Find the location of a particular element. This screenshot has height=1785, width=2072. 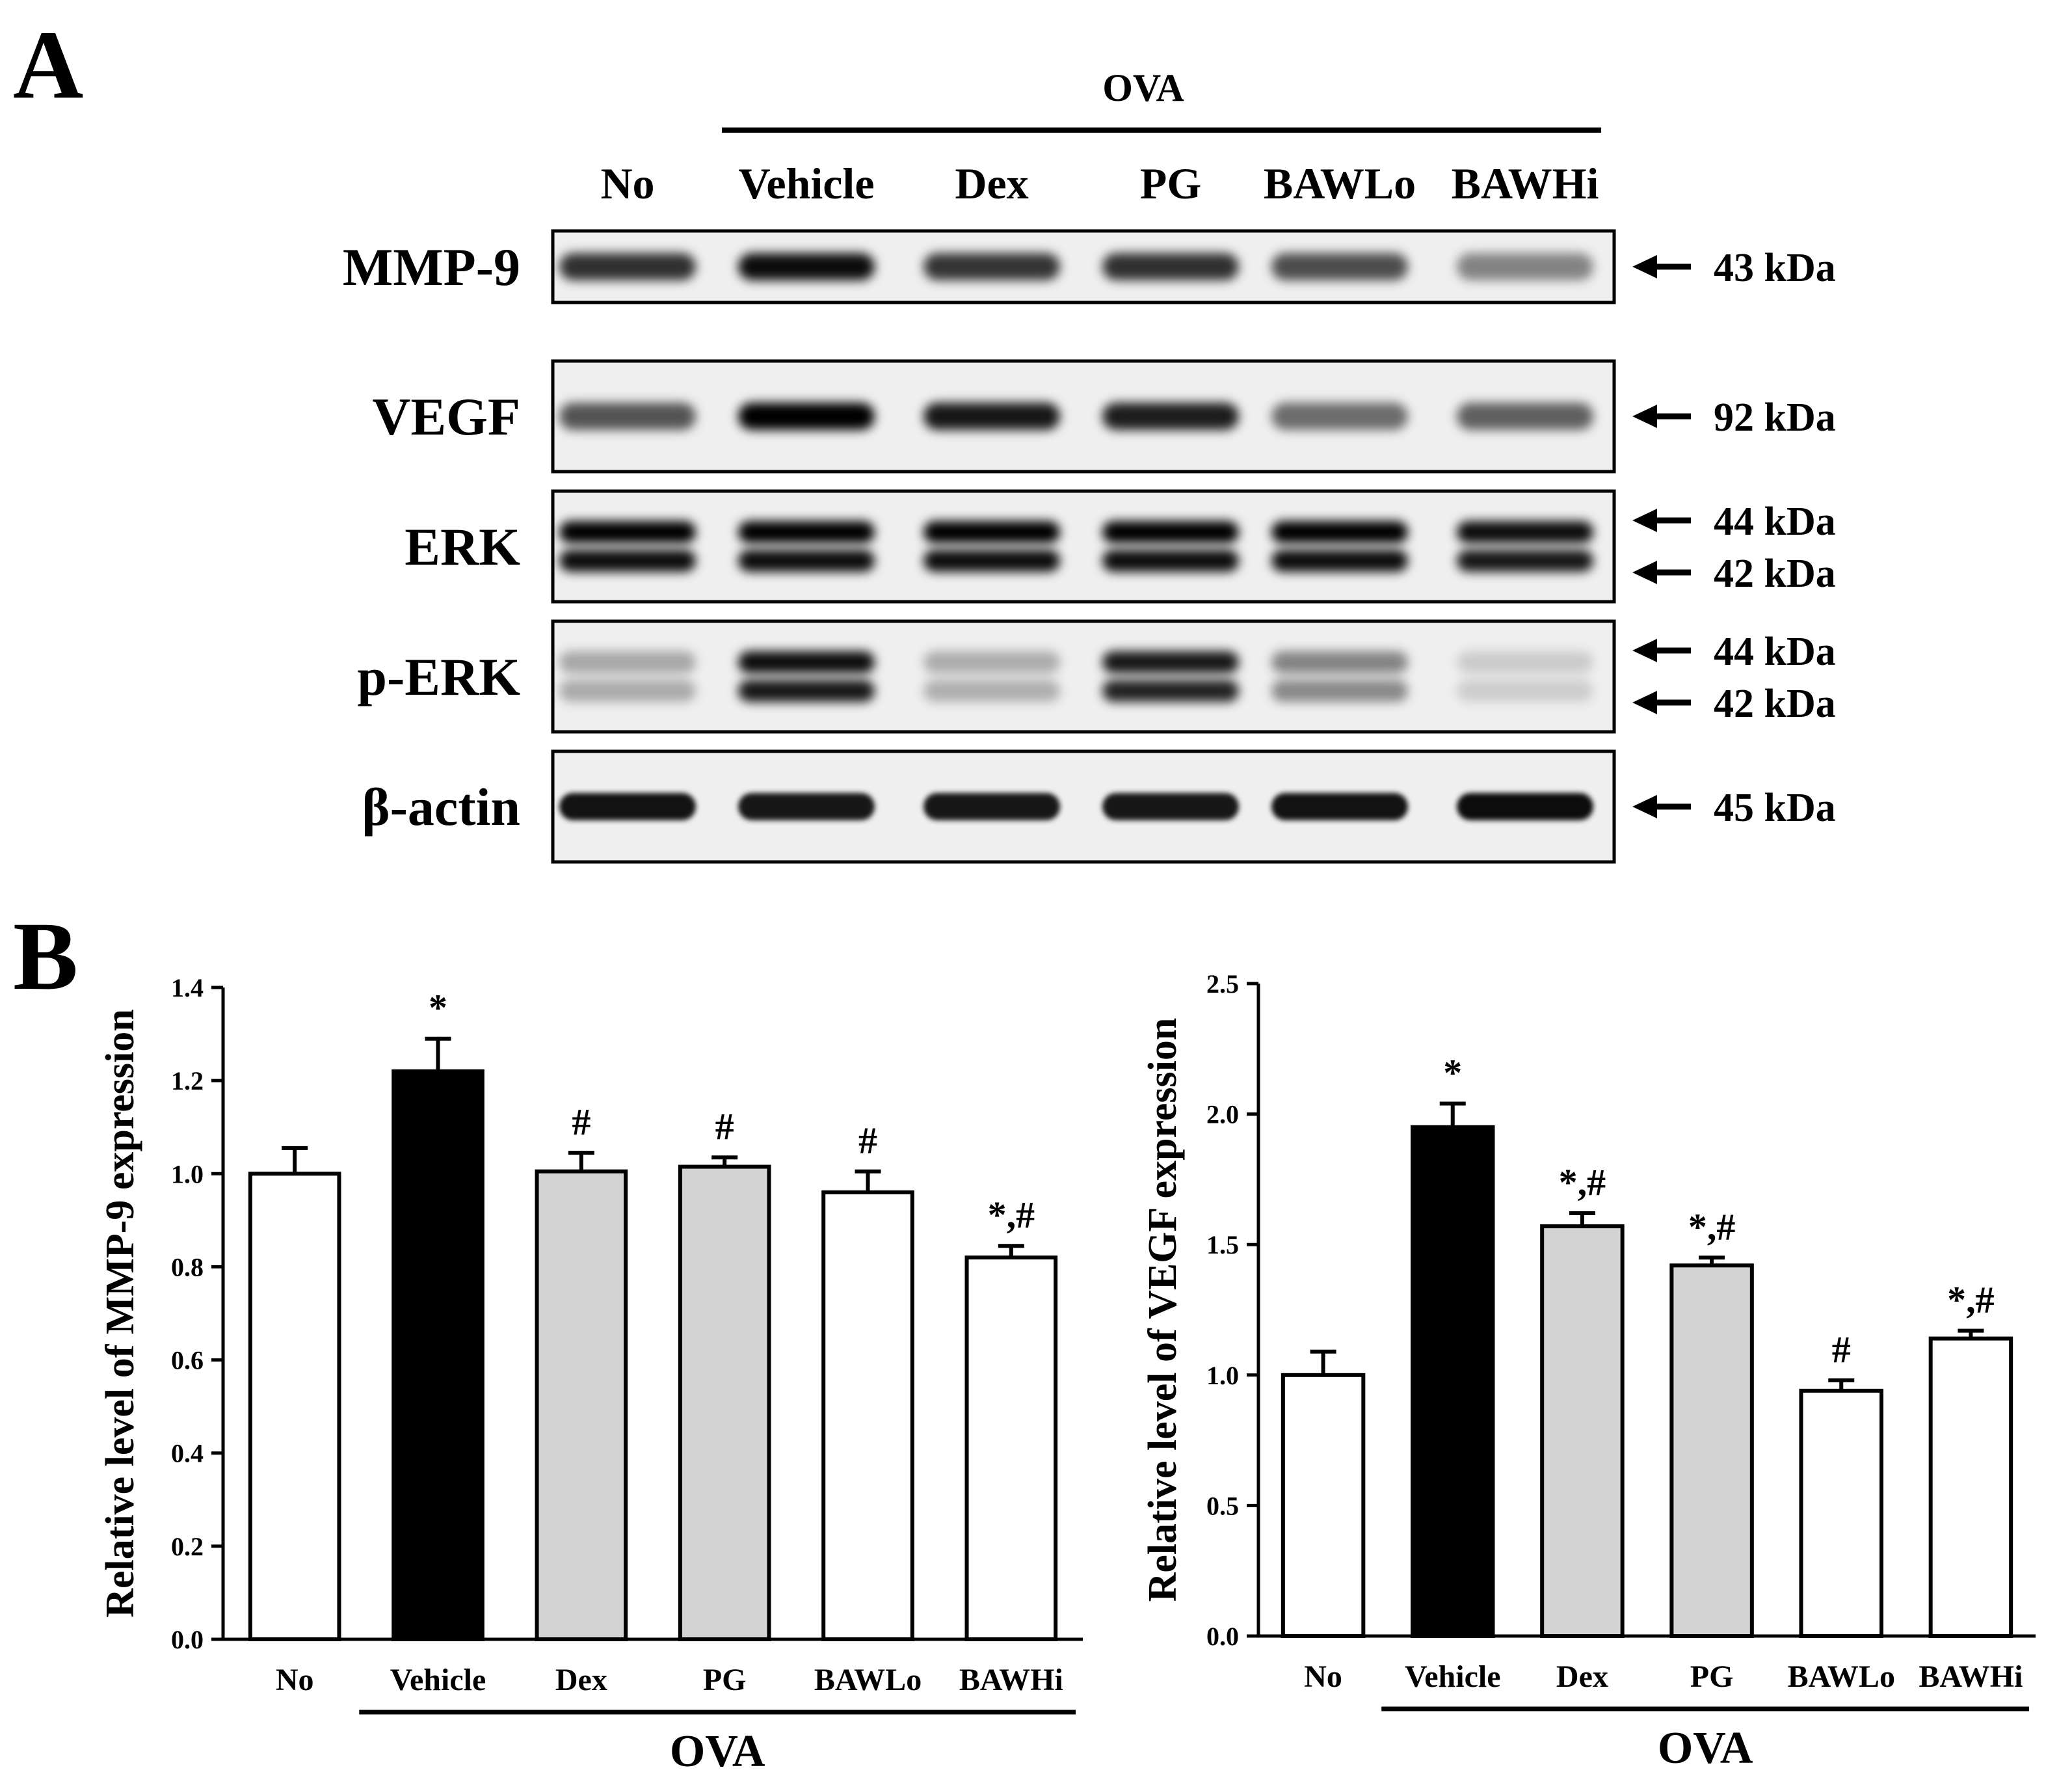

lane-label-pg: PG is located at coordinates (1170, 184).